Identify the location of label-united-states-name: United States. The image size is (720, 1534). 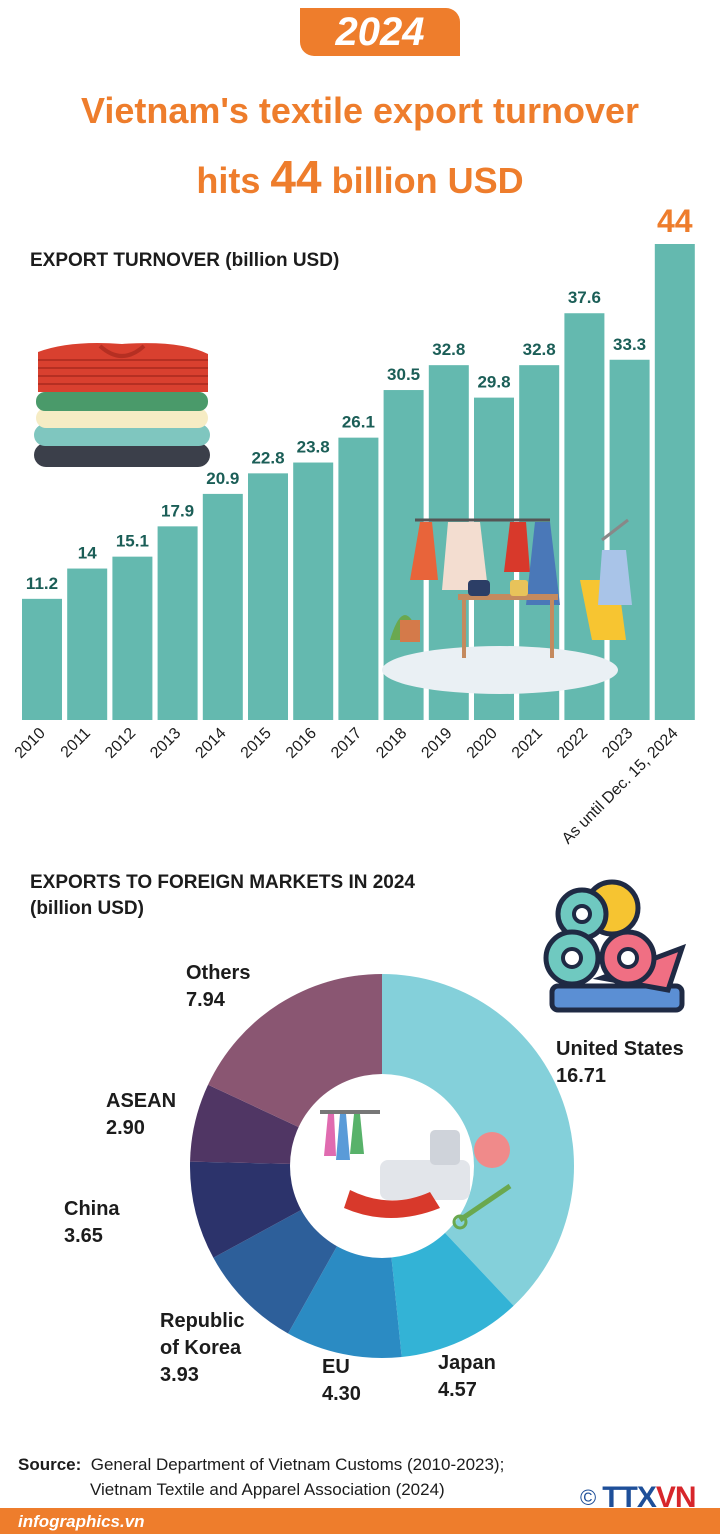
(620, 1049).